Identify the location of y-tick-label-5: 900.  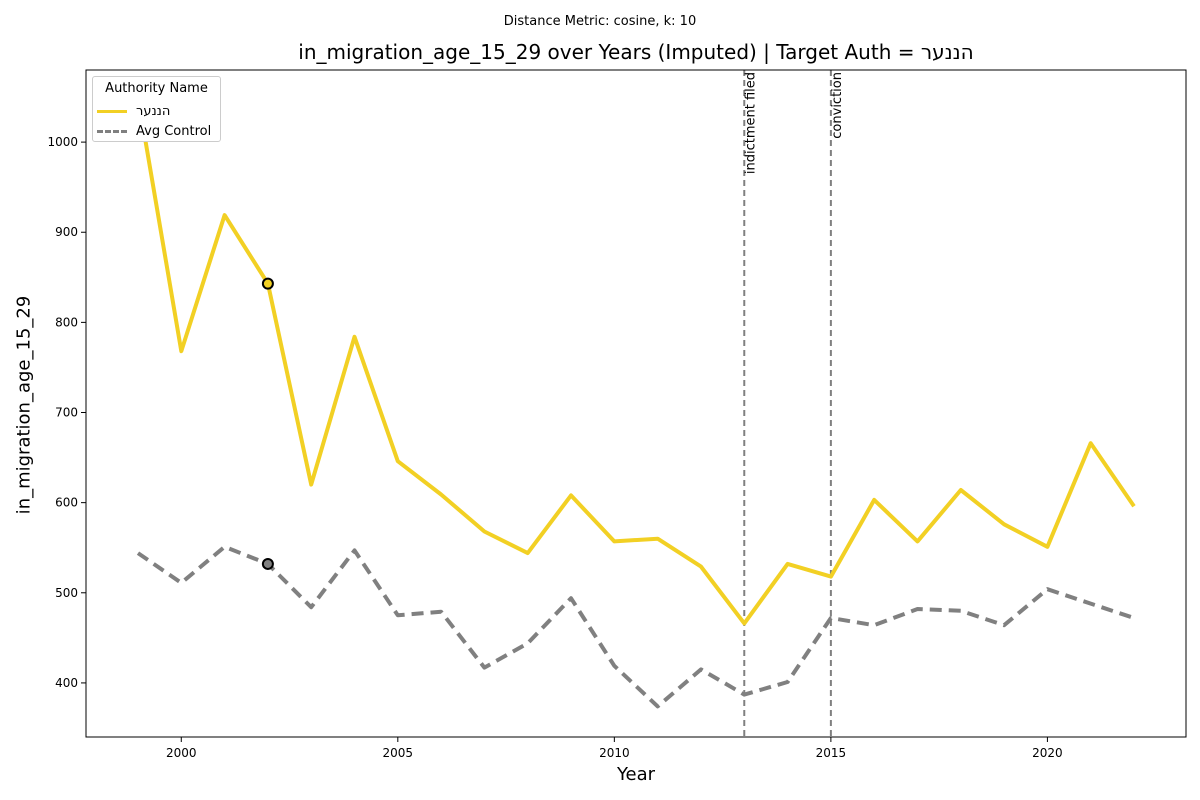
(66, 232).